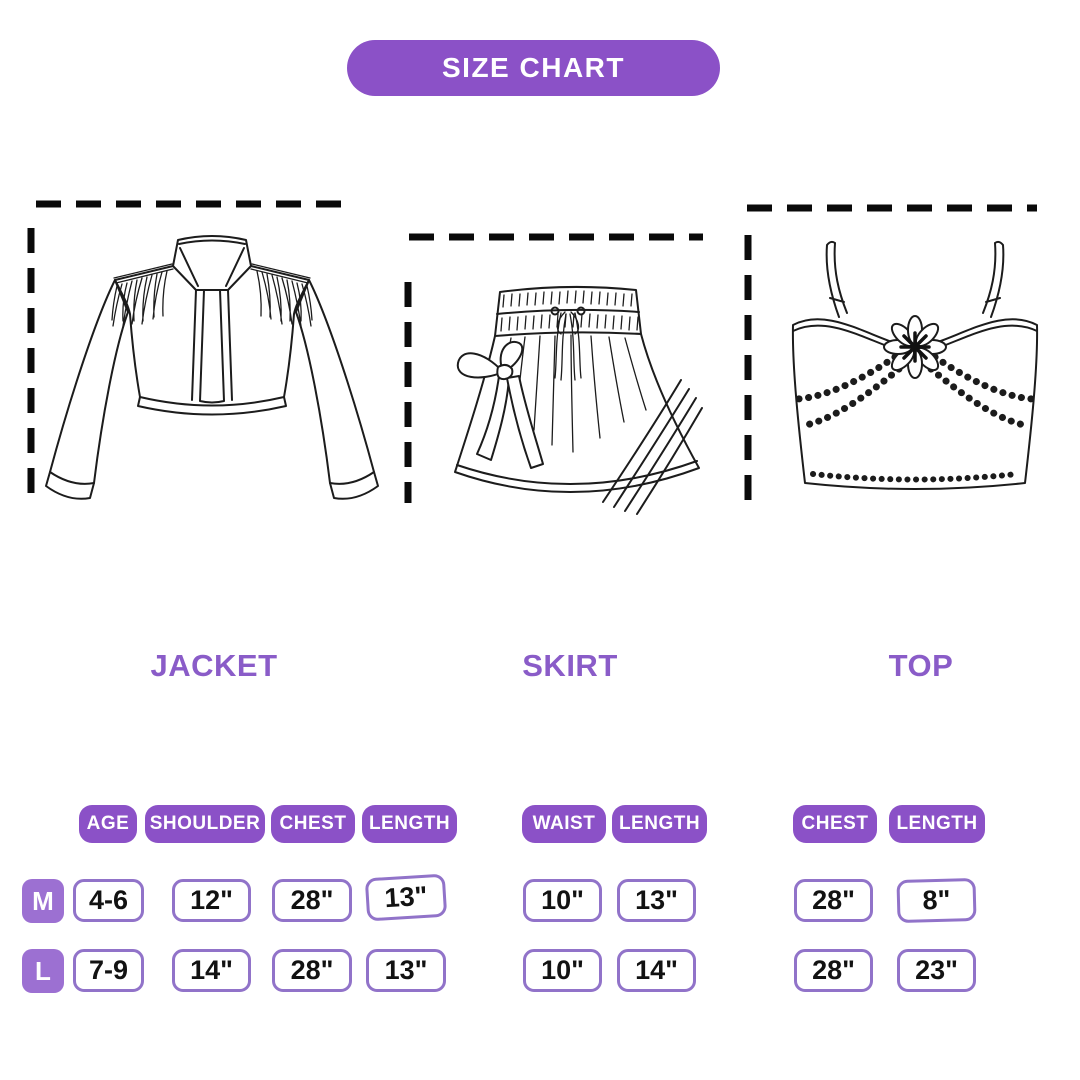 Image resolution: width=1080 pixels, height=1080 pixels. What do you see at coordinates (211, 970) in the screenshot?
I see `jacket-l-shoulder-value: 14"` at bounding box center [211, 970].